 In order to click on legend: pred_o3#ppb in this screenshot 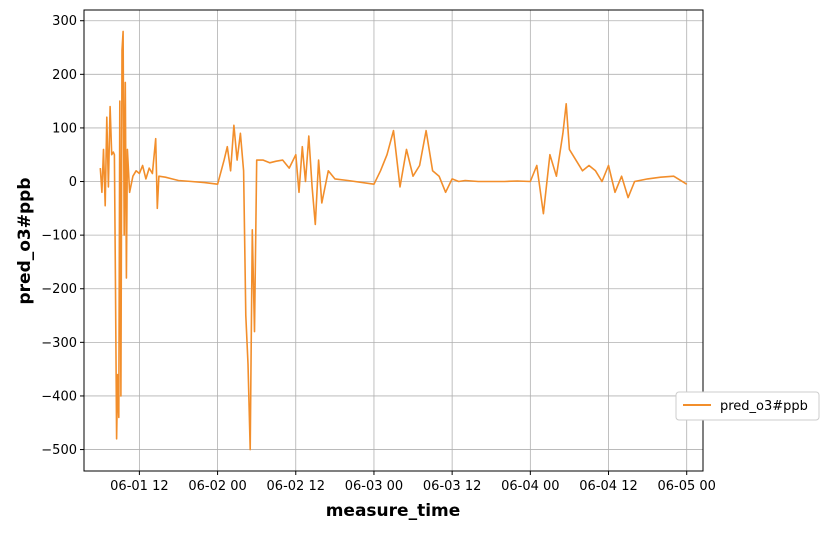, I will do `click(747, 406)`.